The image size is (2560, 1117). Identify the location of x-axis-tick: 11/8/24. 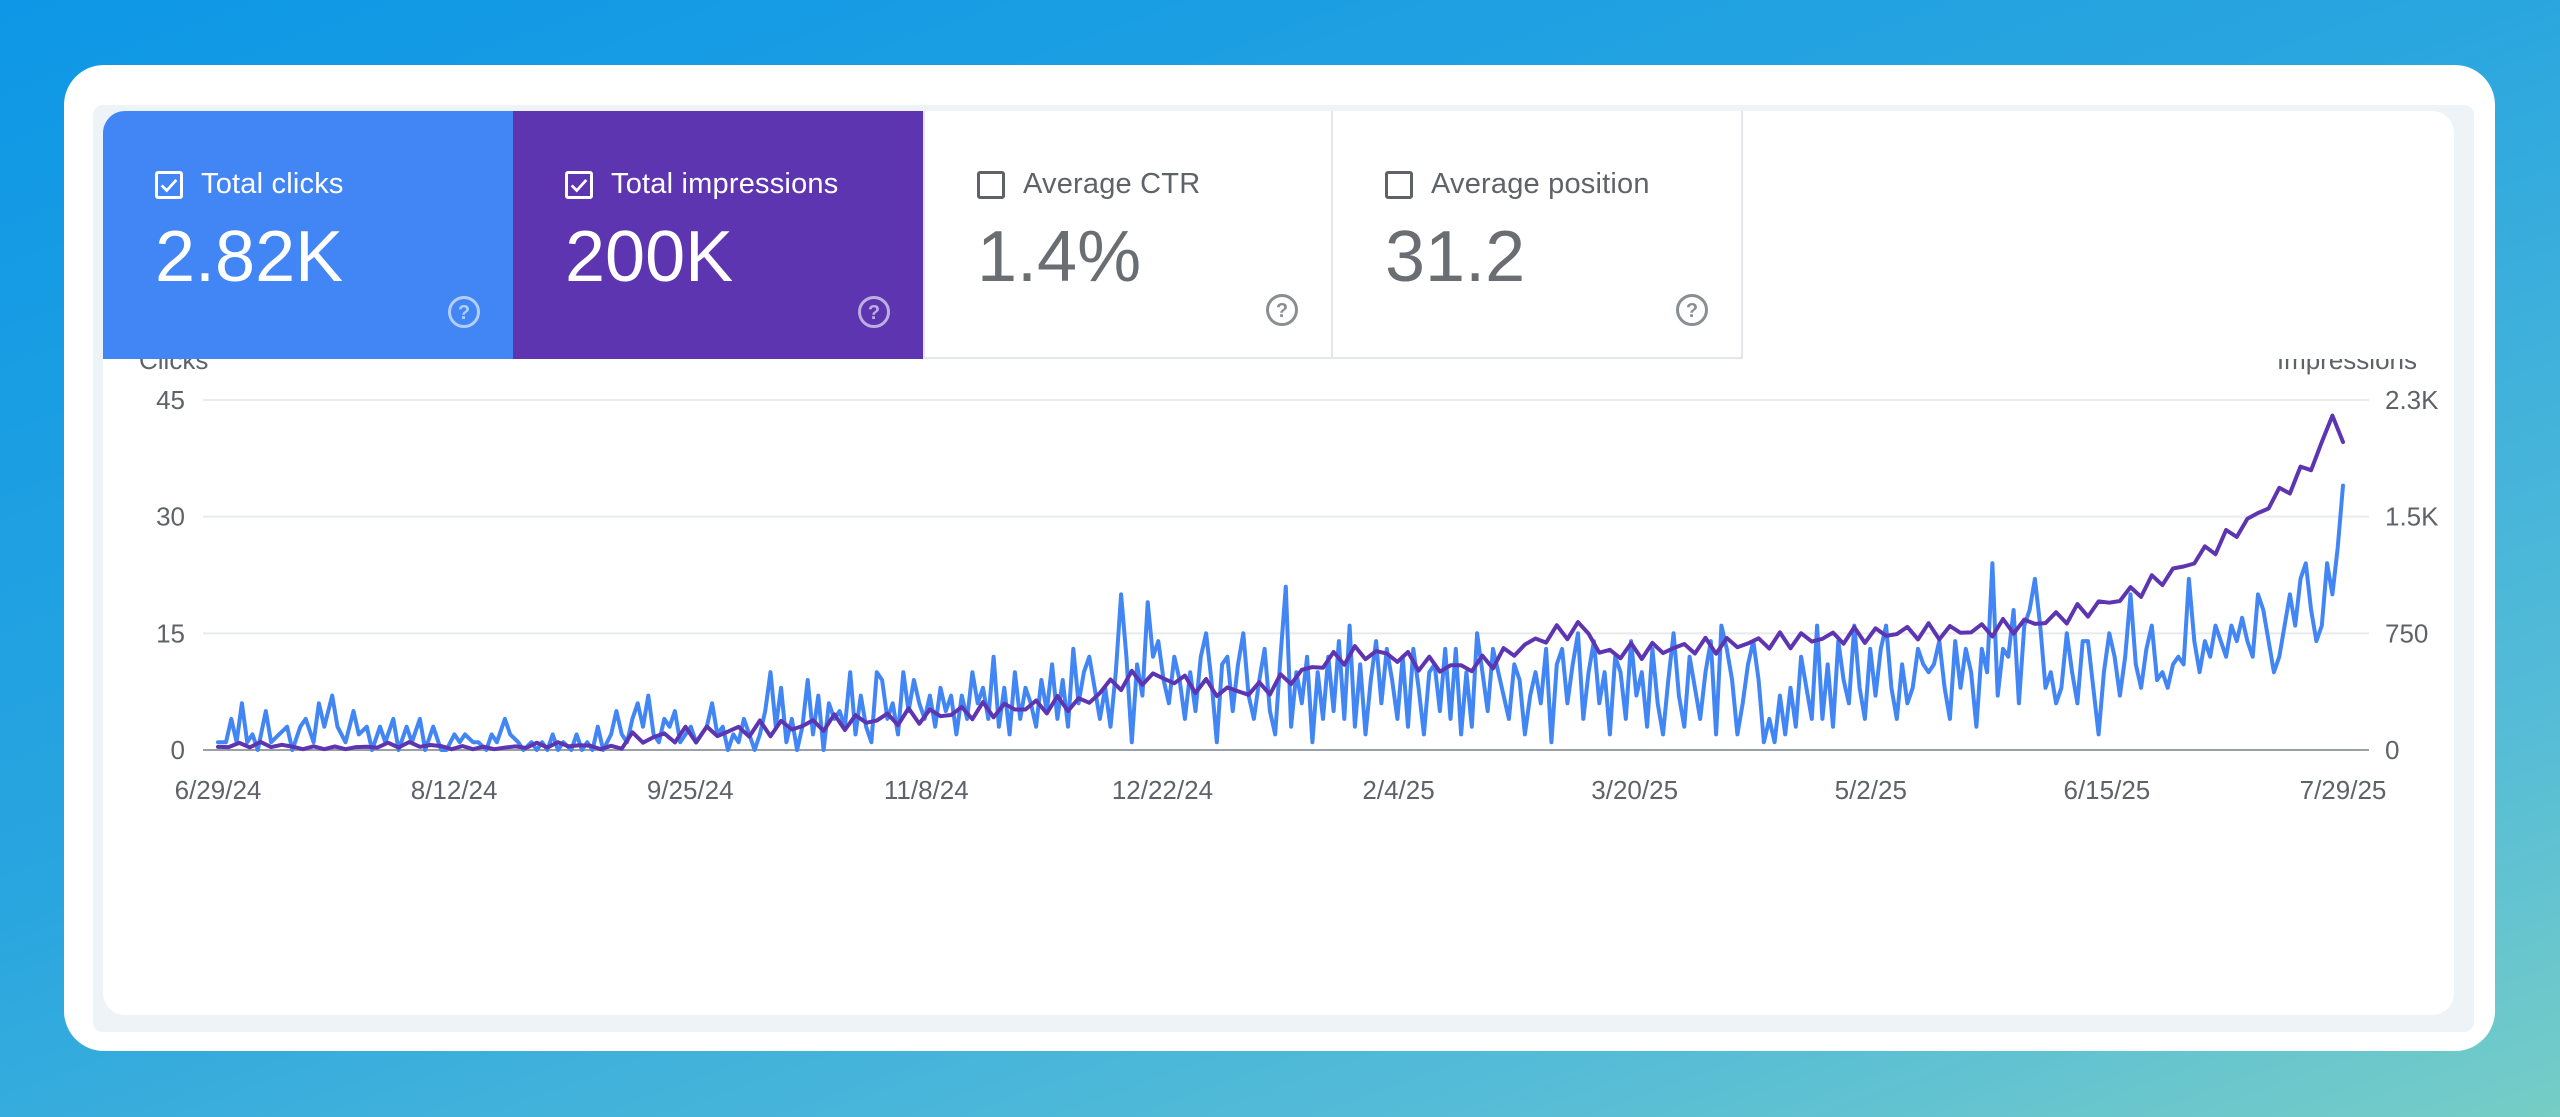
(926, 790).